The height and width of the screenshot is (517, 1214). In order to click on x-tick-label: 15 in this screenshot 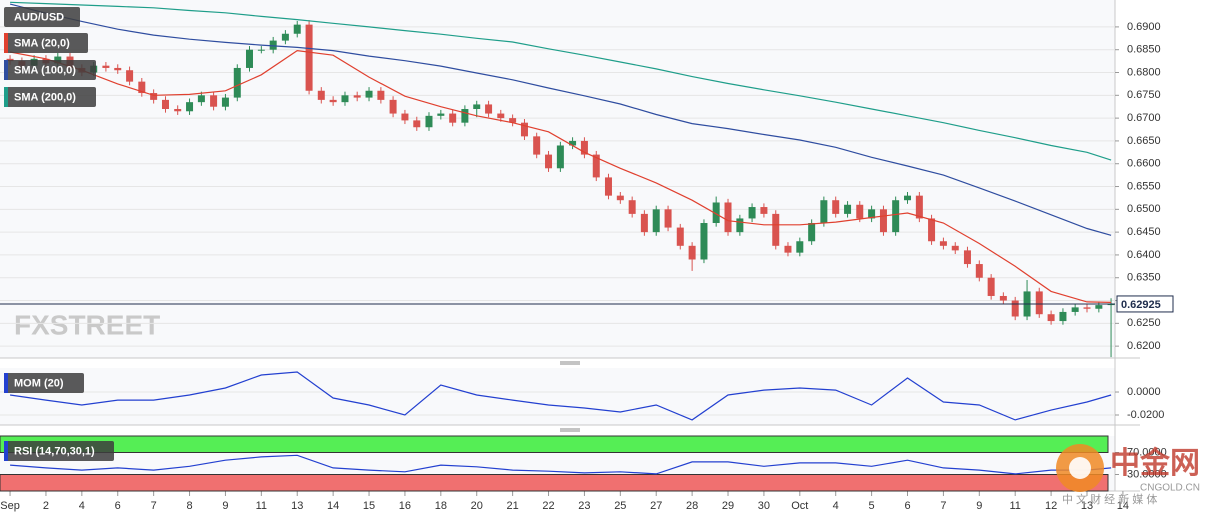, I will do `click(369, 506)`.